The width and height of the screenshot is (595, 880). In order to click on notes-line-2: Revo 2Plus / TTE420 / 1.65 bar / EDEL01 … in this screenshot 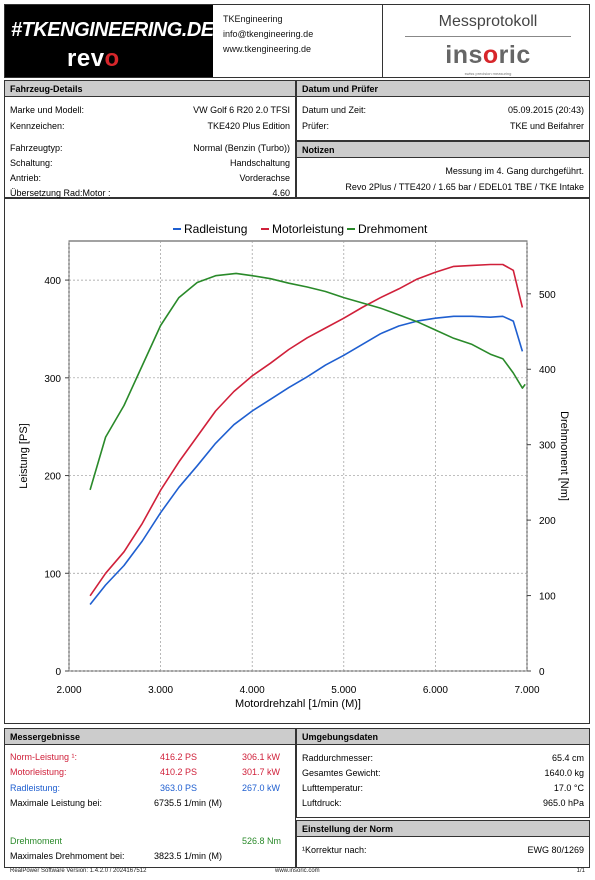, I will do `click(464, 187)`.